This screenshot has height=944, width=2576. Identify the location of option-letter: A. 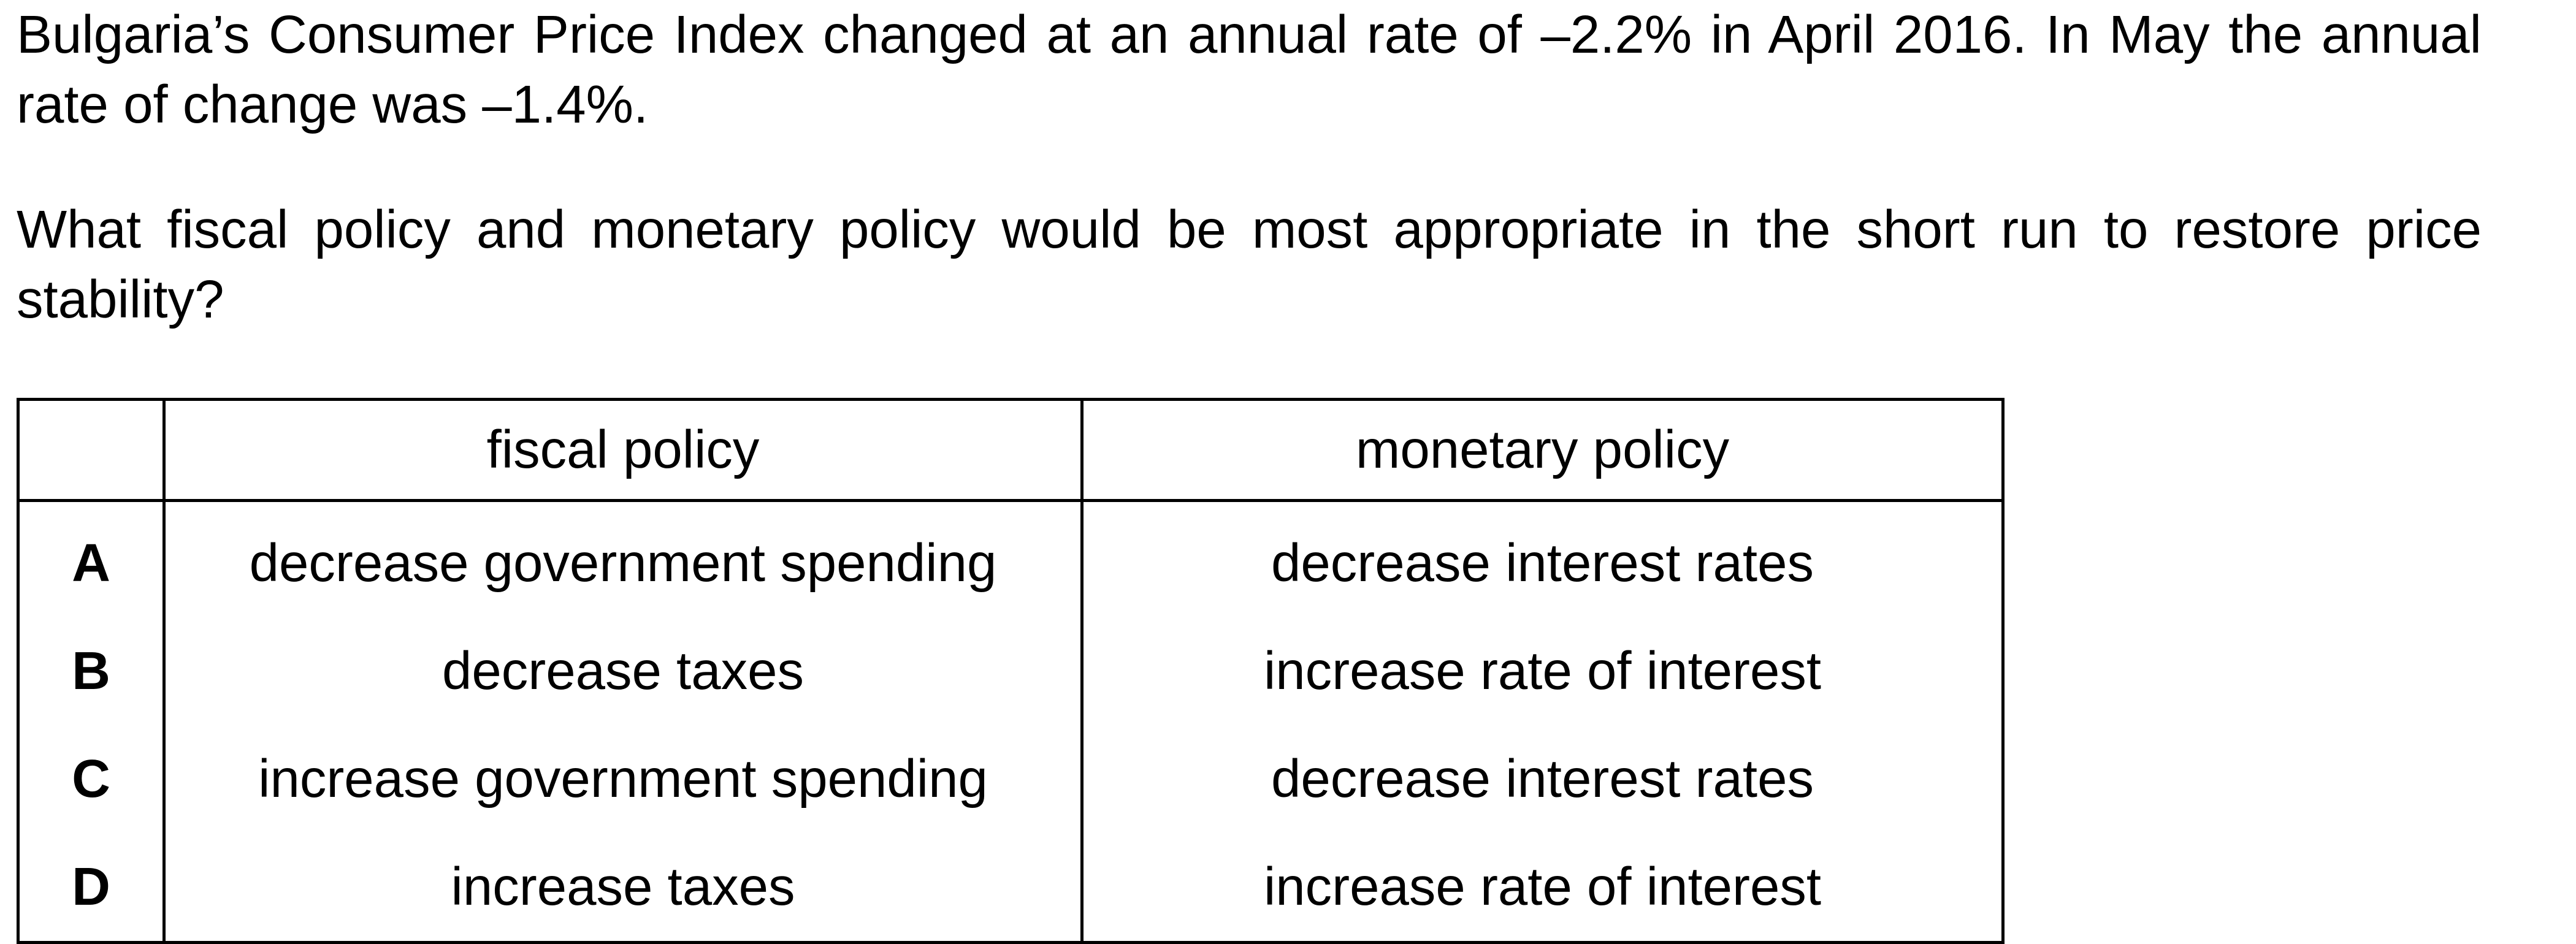
(91, 563).